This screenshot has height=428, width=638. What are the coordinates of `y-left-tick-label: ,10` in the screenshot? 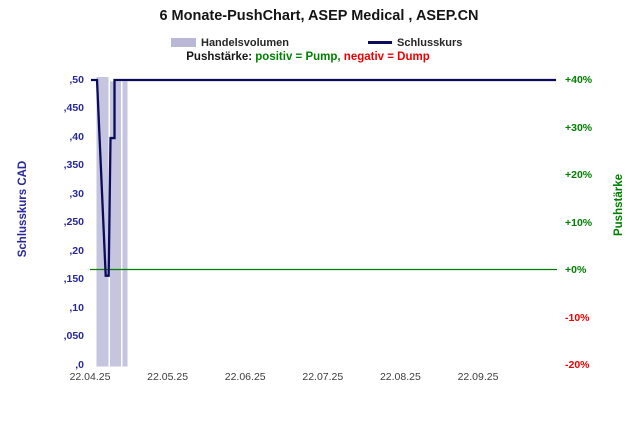 It's located at (76, 307).